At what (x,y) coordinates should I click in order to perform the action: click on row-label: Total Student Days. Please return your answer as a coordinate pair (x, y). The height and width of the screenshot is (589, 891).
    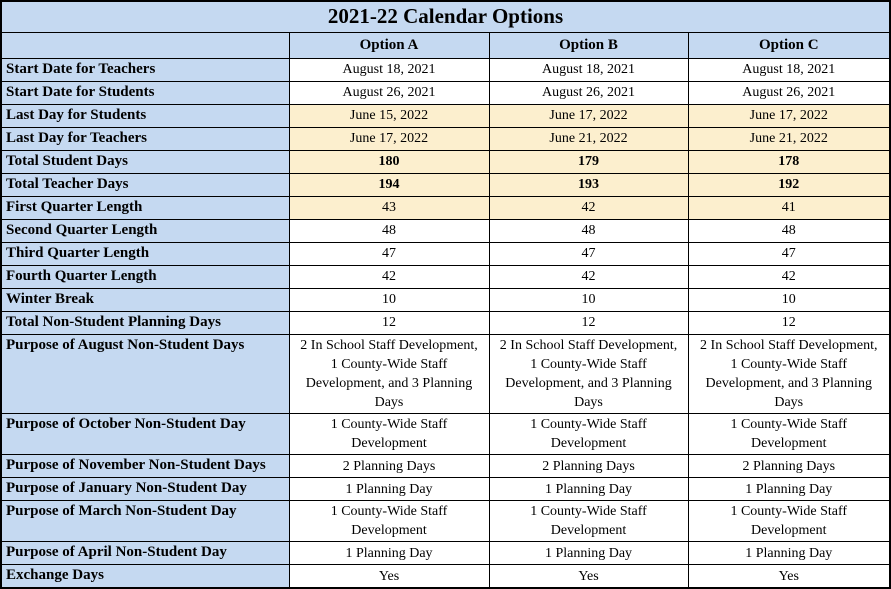
    Looking at the image, I should click on (145, 162).